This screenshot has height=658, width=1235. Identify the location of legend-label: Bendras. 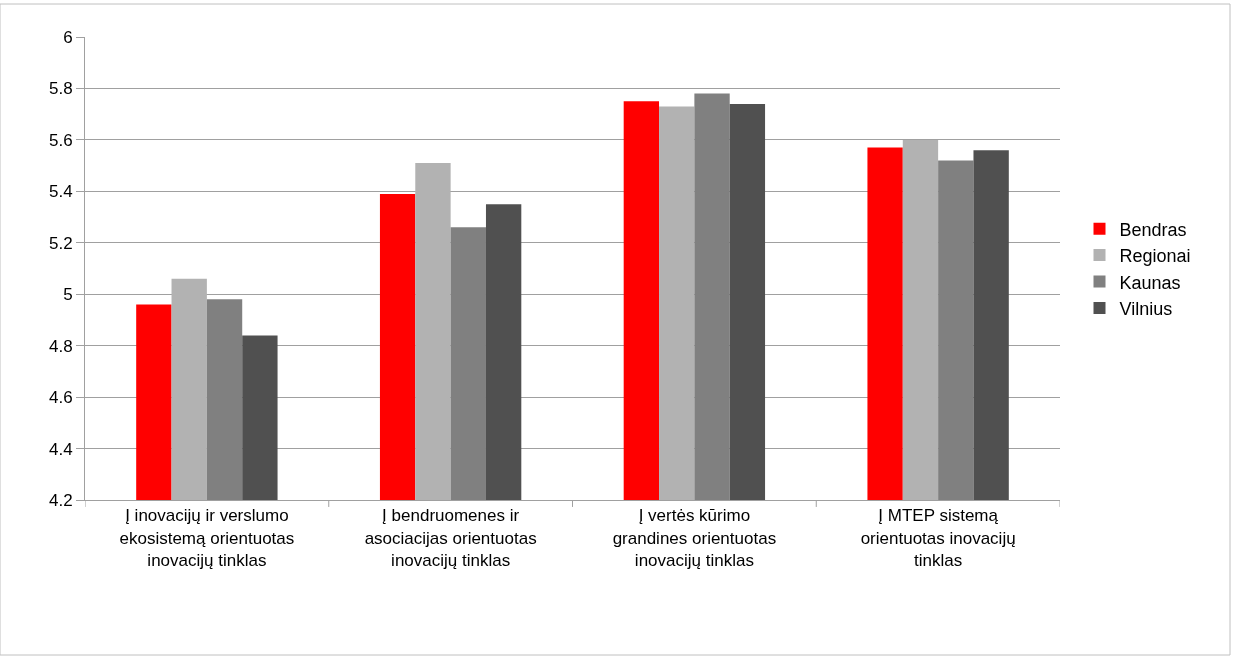
(1153, 229).